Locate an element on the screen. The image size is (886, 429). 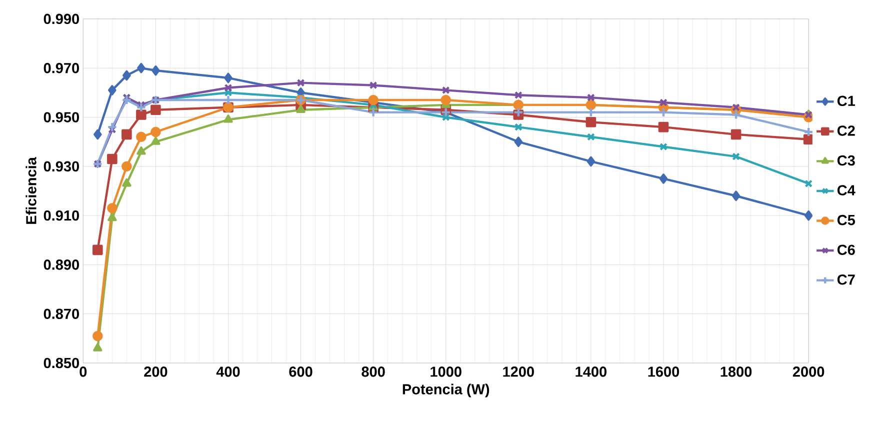
legend-label: C4 is located at coordinates (846, 190).